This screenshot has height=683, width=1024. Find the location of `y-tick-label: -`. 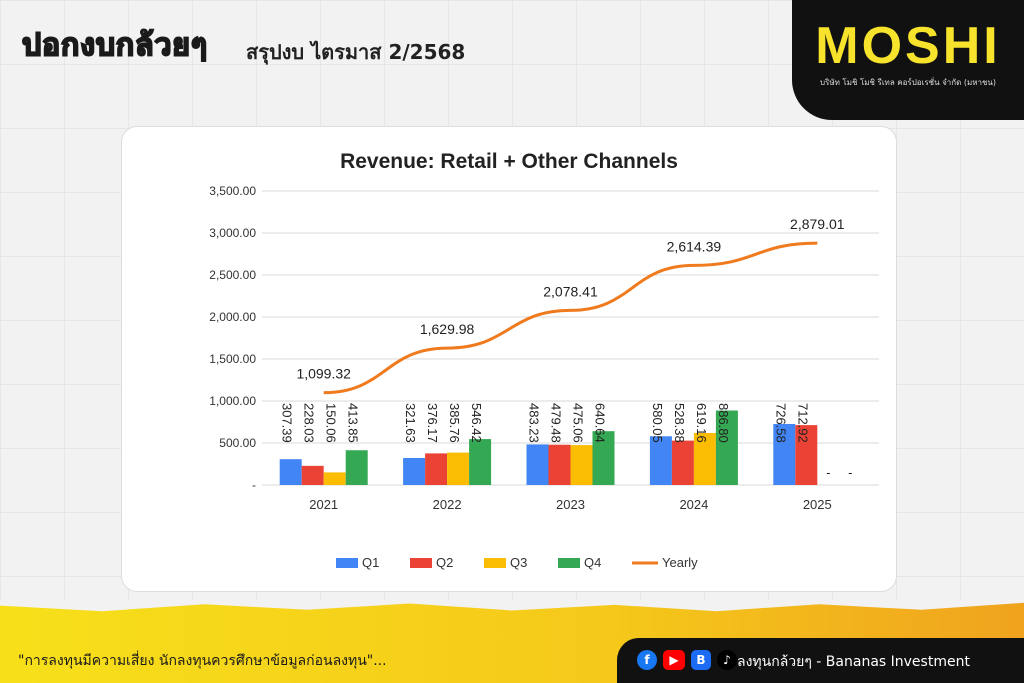

y-tick-label: - is located at coordinates (254, 485).